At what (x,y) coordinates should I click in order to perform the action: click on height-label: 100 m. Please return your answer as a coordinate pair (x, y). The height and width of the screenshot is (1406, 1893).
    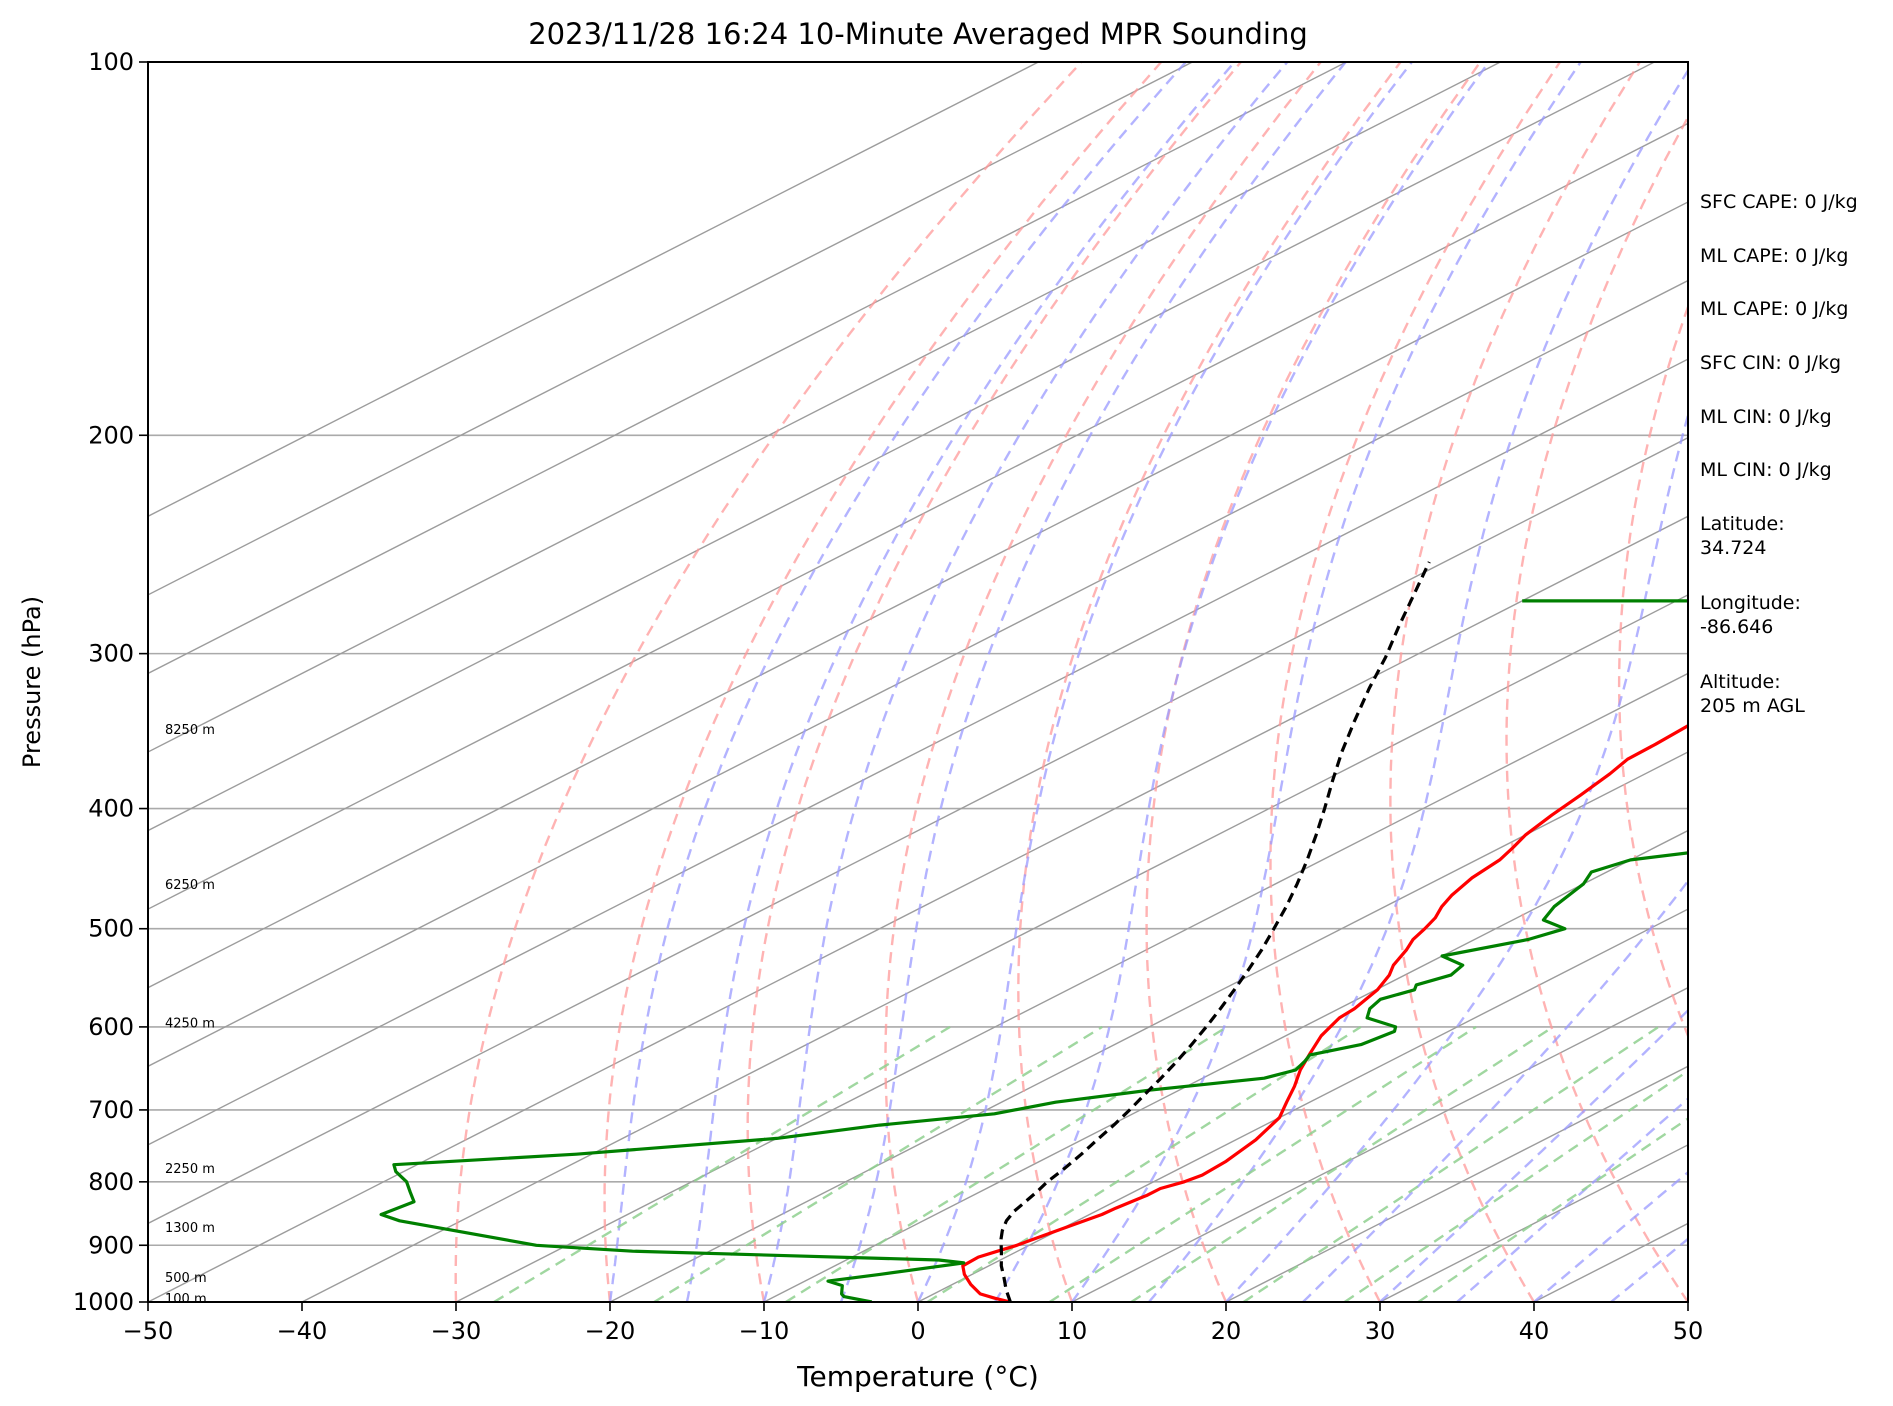
    Looking at the image, I should click on (186, 1299).